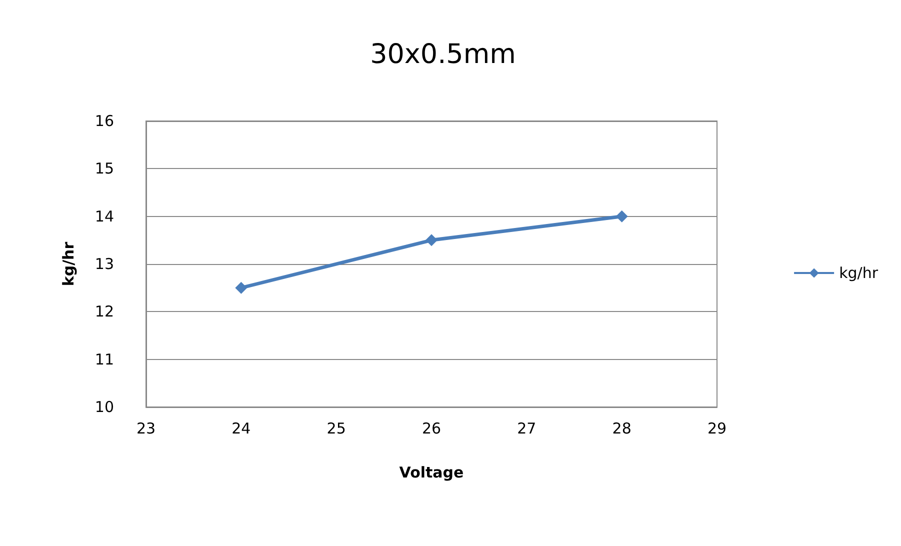 The image size is (901, 546). Describe the element at coordinates (241, 429) in the screenshot. I see `x-tick-label: 24` at that location.